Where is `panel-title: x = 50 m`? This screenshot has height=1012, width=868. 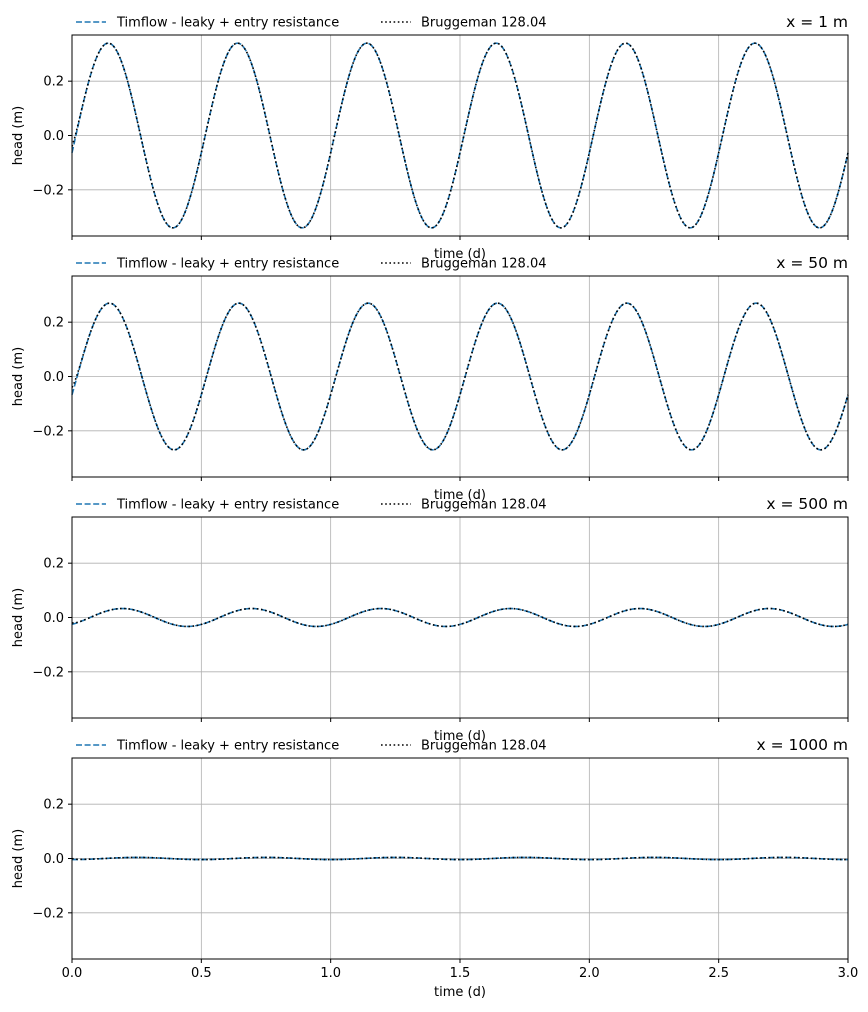 panel-title: x = 50 m is located at coordinates (812, 263).